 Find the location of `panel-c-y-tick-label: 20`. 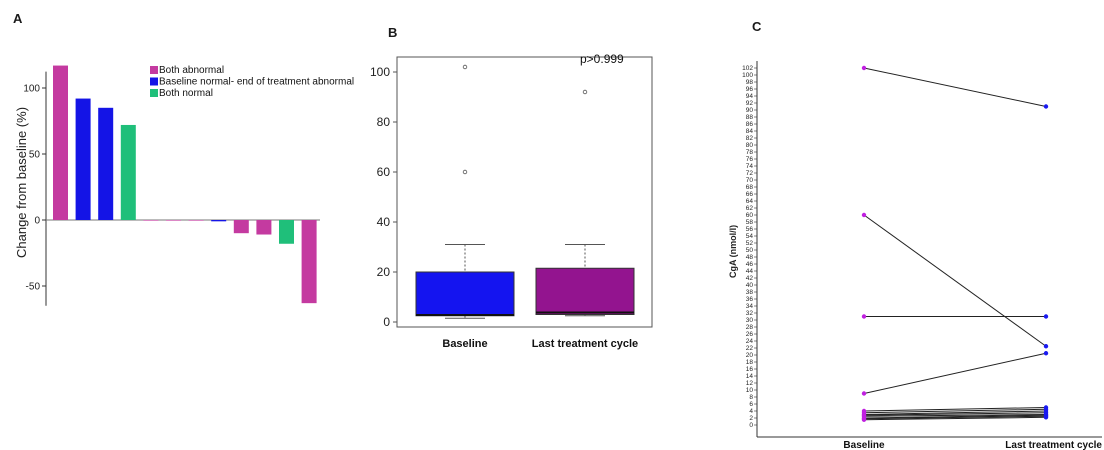

panel-c-y-tick-label: 20 is located at coordinates (750, 355).